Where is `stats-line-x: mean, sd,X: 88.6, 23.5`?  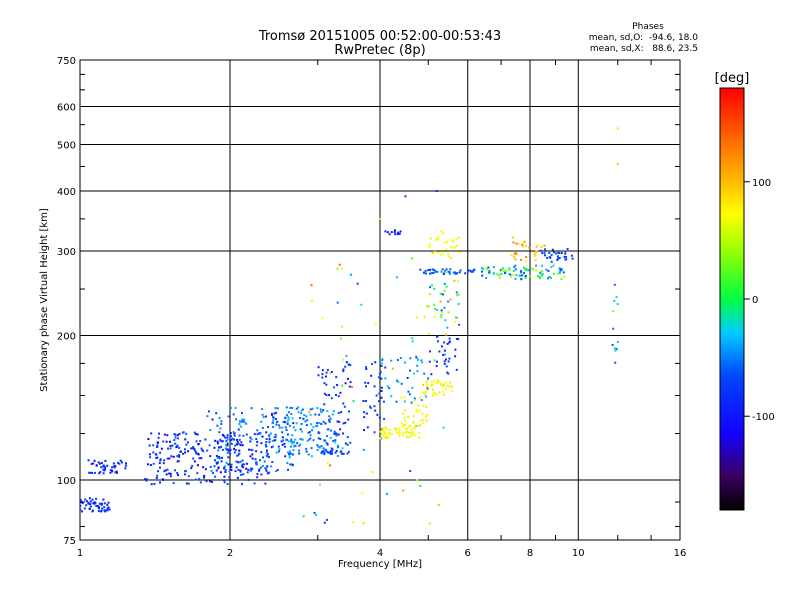
stats-line-x: mean, sd,X: 88.6, 23.5 is located at coordinates (644, 49).